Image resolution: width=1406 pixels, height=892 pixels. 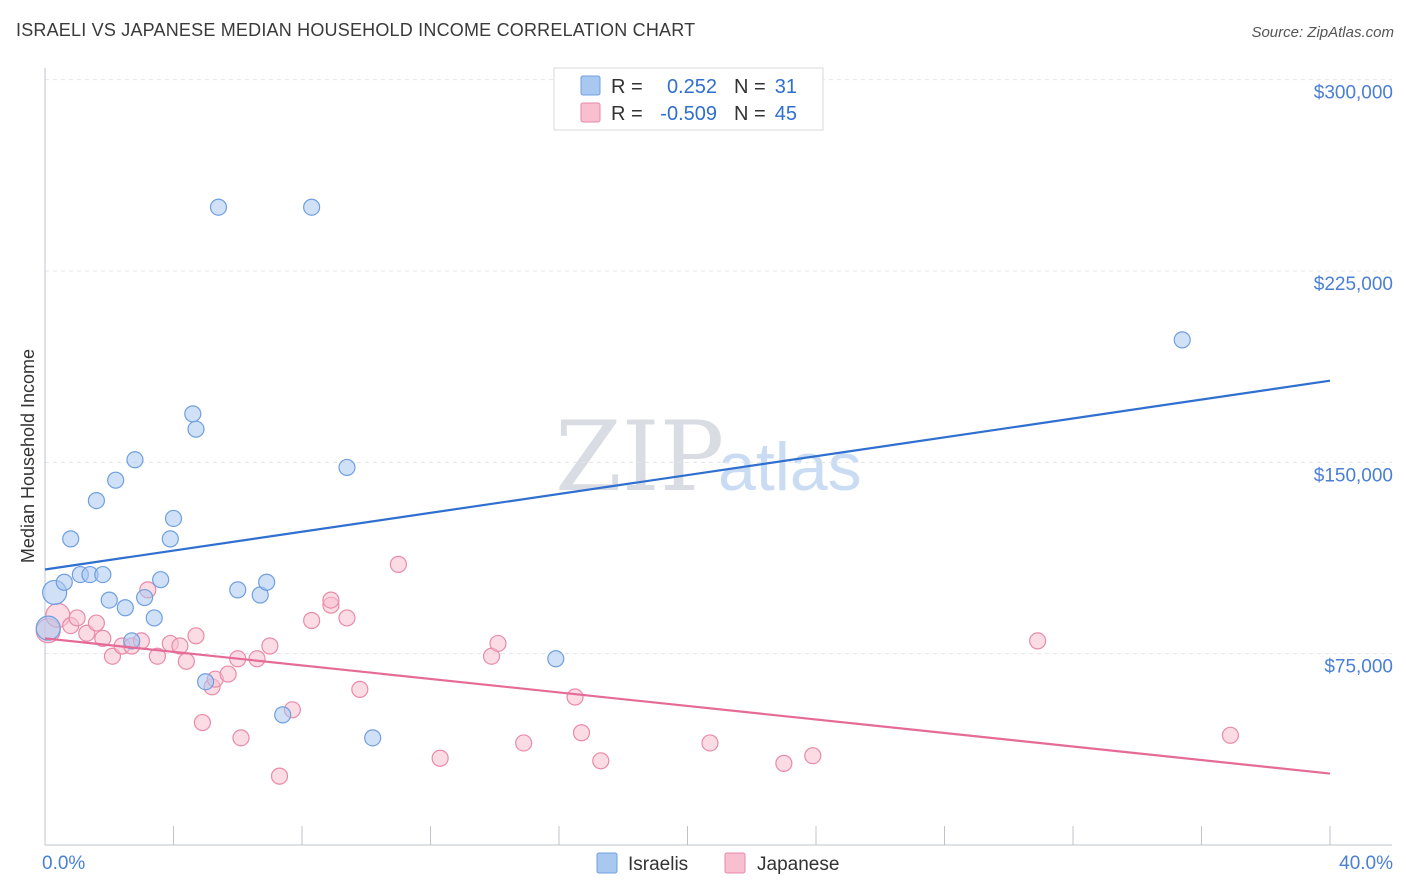 What do you see at coordinates (590, 112) in the screenshot?
I see `legend-swatch-japanese` at bounding box center [590, 112].